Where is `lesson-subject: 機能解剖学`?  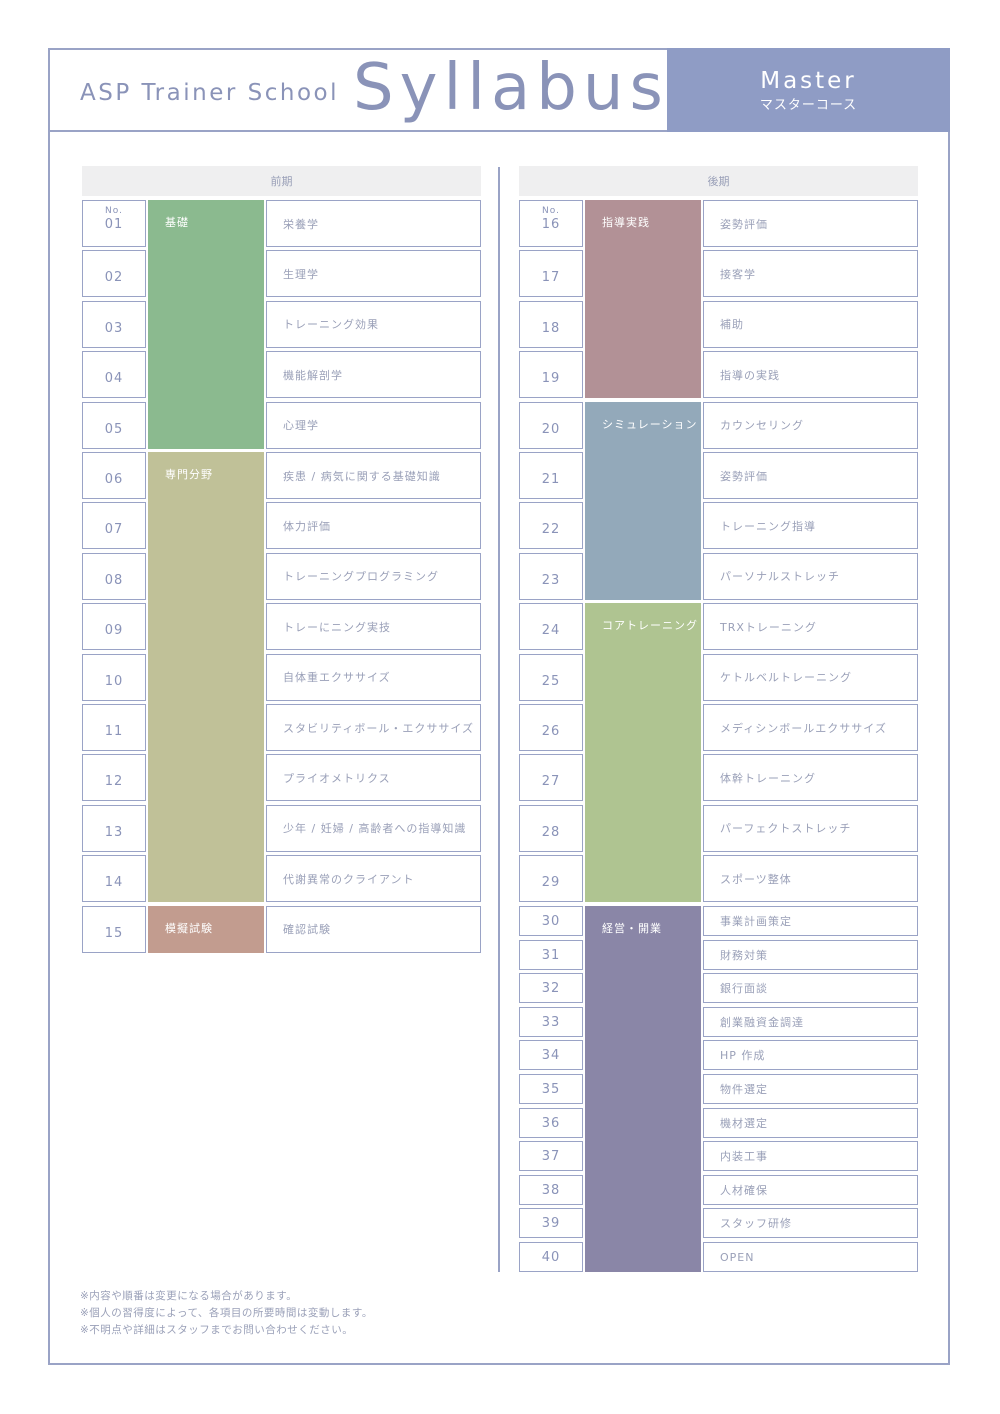 lesson-subject: 機能解剖学 is located at coordinates (373, 375).